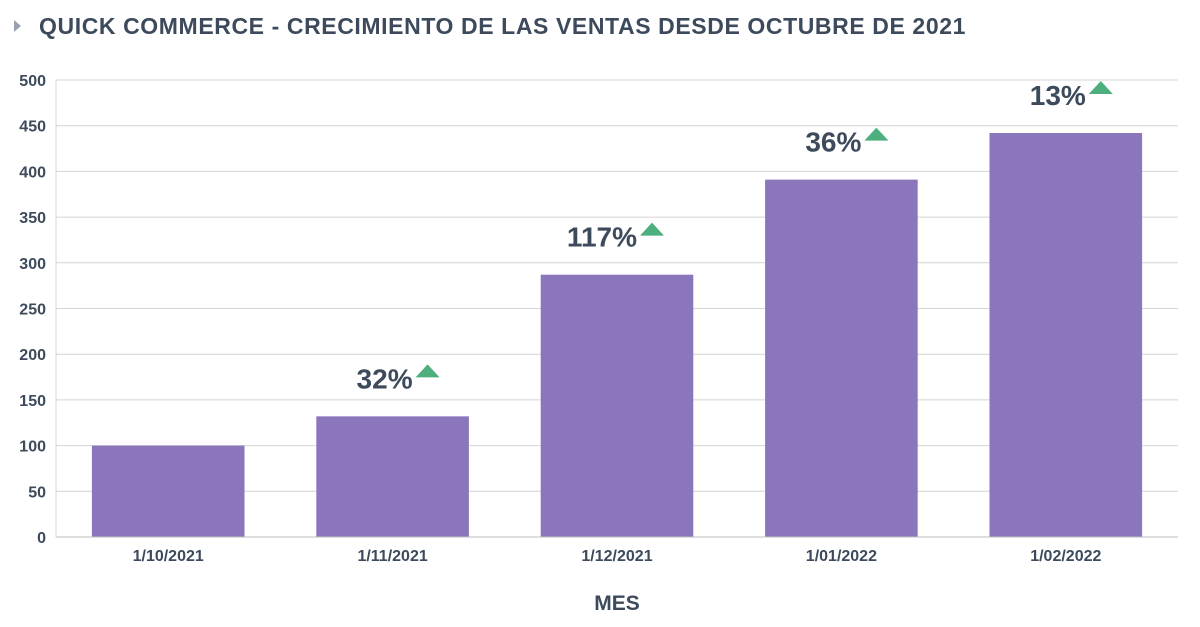 Image resolution: width=1200 pixels, height=627 pixels. I want to click on y-tick-label: 250, so click(32, 310).